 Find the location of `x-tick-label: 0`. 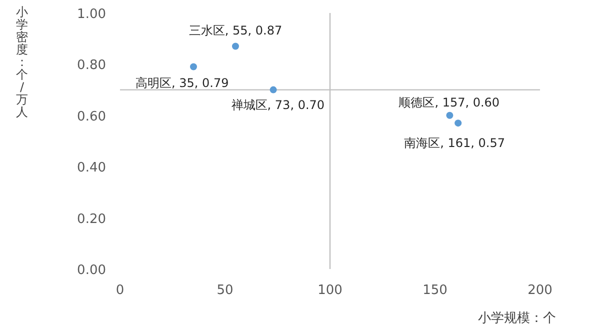

x-tick-label: 0 is located at coordinates (120, 290).